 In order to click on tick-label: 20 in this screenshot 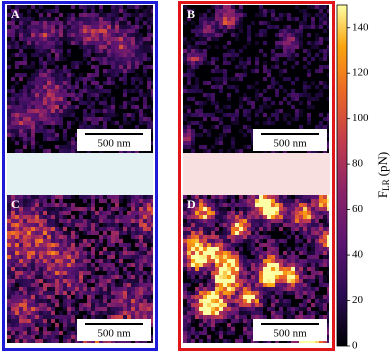, I will do `click(358, 300)`.